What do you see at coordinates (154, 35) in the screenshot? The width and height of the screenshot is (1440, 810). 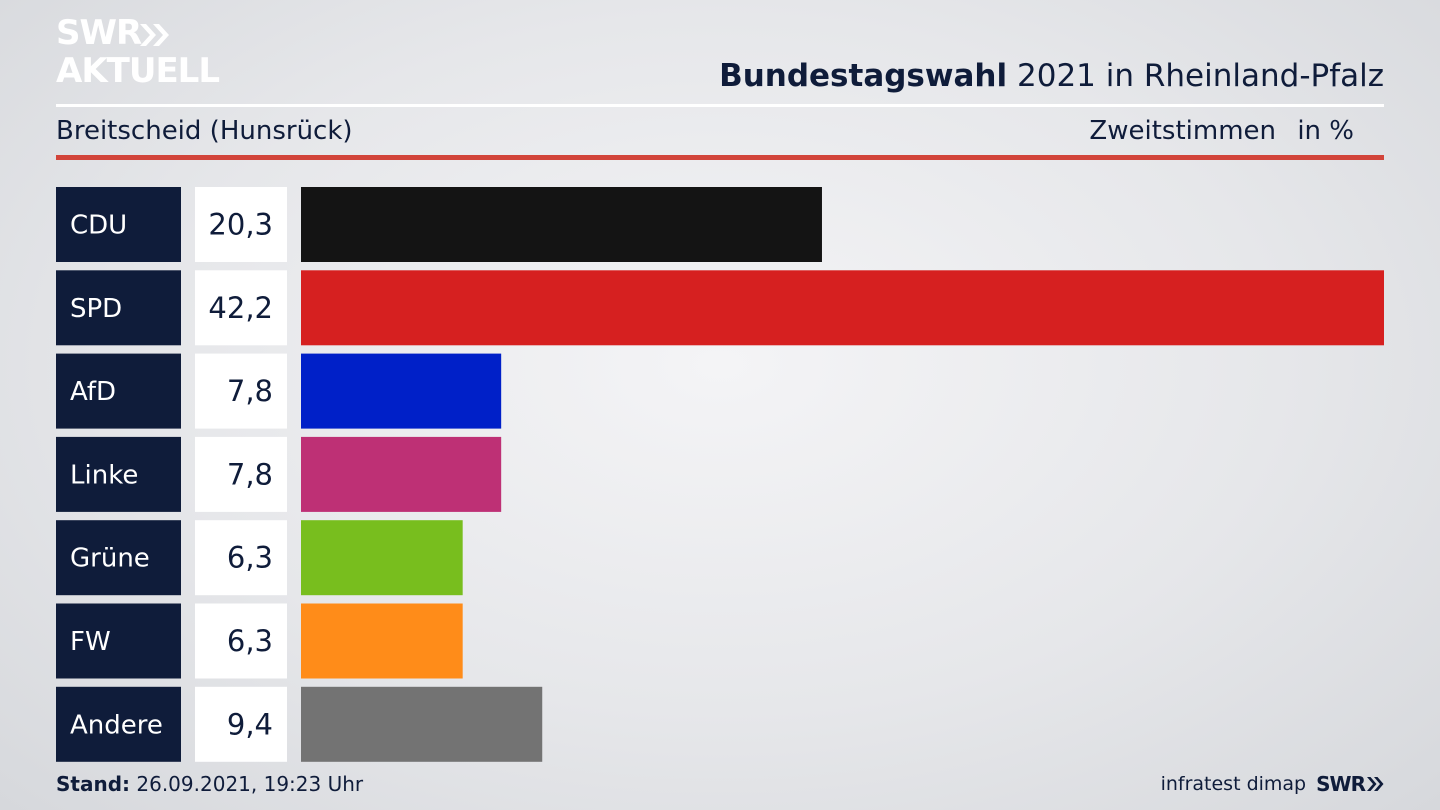 I see `logo-chevrons-icon` at bounding box center [154, 35].